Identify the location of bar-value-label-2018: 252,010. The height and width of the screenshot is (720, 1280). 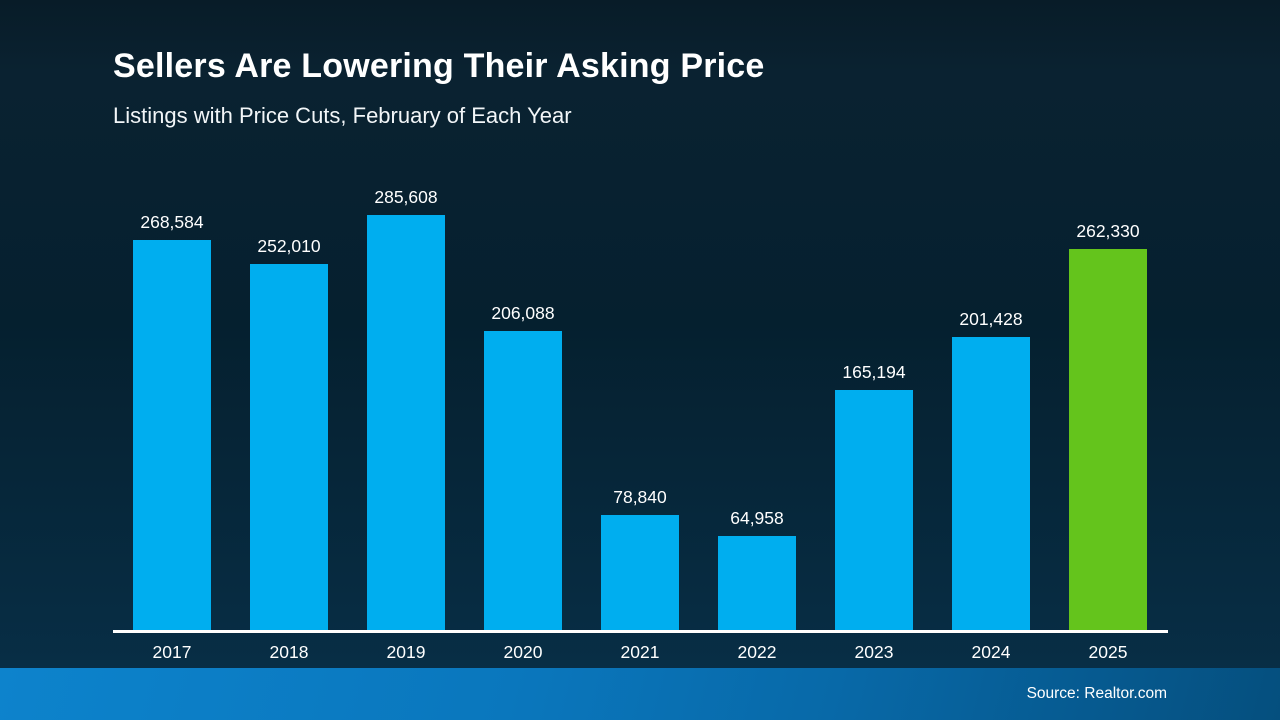
(289, 246).